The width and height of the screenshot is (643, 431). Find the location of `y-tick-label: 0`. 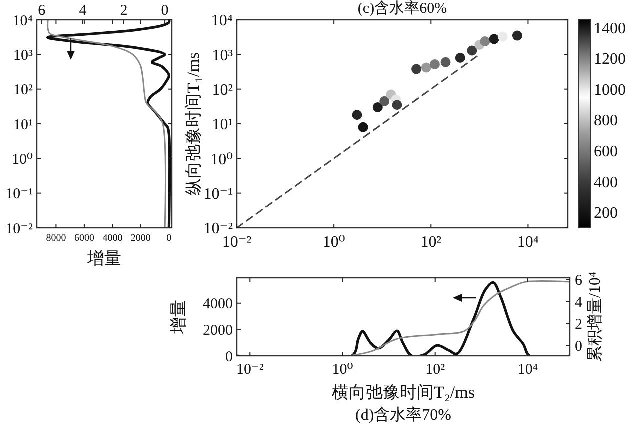

y-tick-label: 0 is located at coordinates (229, 357).